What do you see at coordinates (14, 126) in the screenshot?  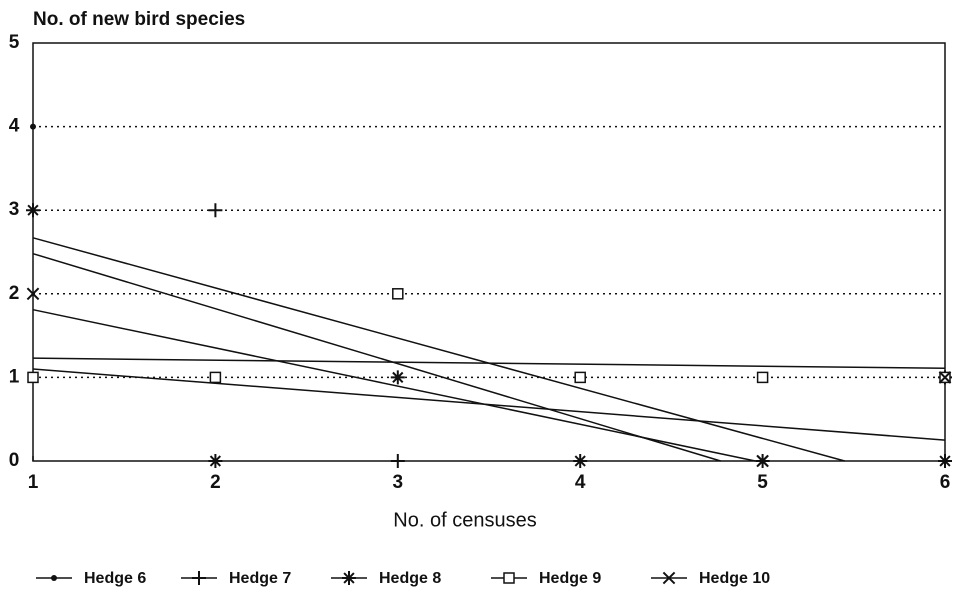 I see `y-tick-label: 4` at bounding box center [14, 126].